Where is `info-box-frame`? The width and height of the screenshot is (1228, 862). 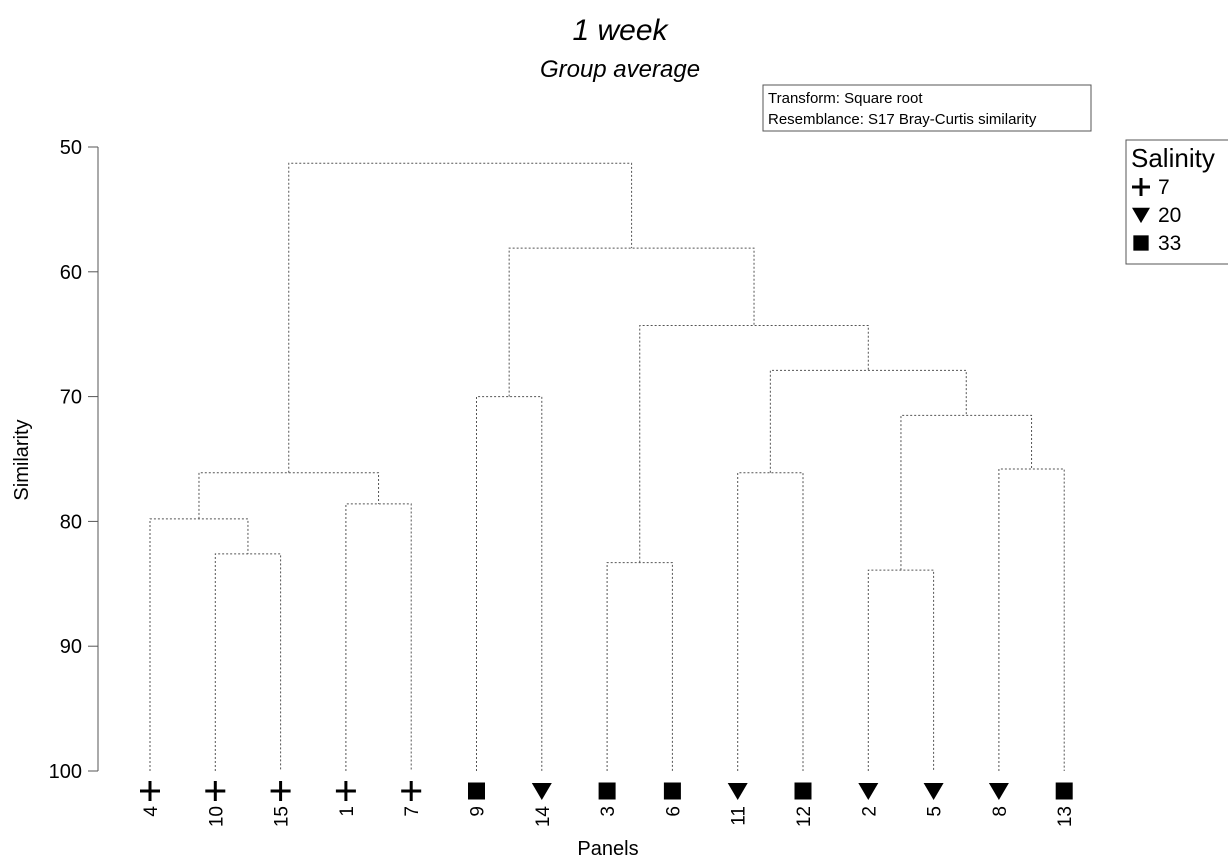 info-box-frame is located at coordinates (927, 108).